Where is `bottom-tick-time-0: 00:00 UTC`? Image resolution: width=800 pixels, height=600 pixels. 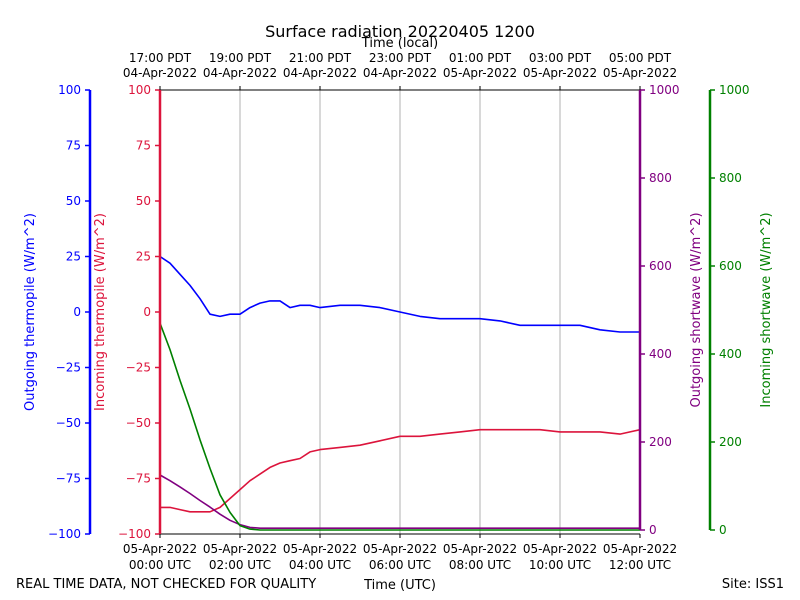 bottom-tick-time-0: 00:00 UTC is located at coordinates (160, 565).